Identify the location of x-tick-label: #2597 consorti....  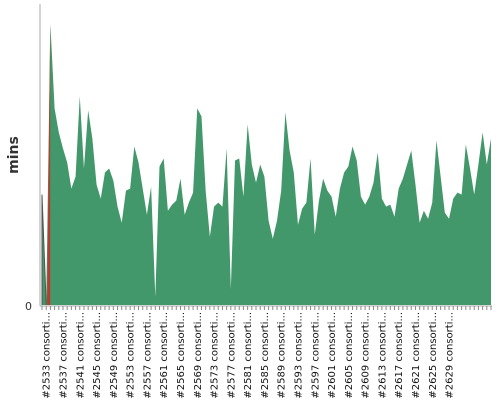
(315, 355).